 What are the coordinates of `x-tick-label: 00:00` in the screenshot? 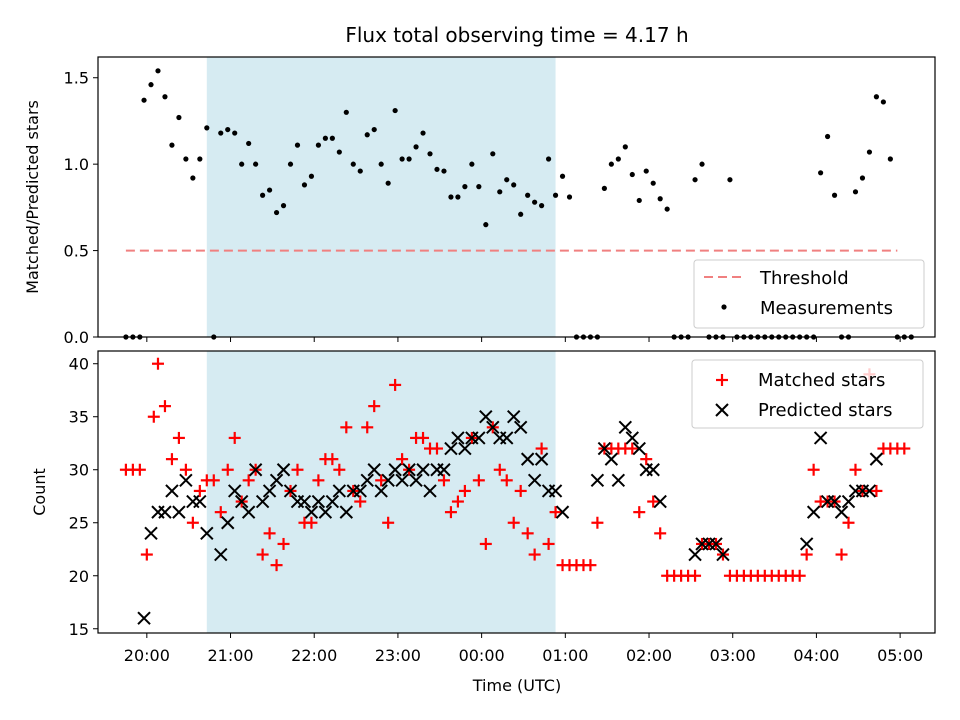 It's located at (482, 655).